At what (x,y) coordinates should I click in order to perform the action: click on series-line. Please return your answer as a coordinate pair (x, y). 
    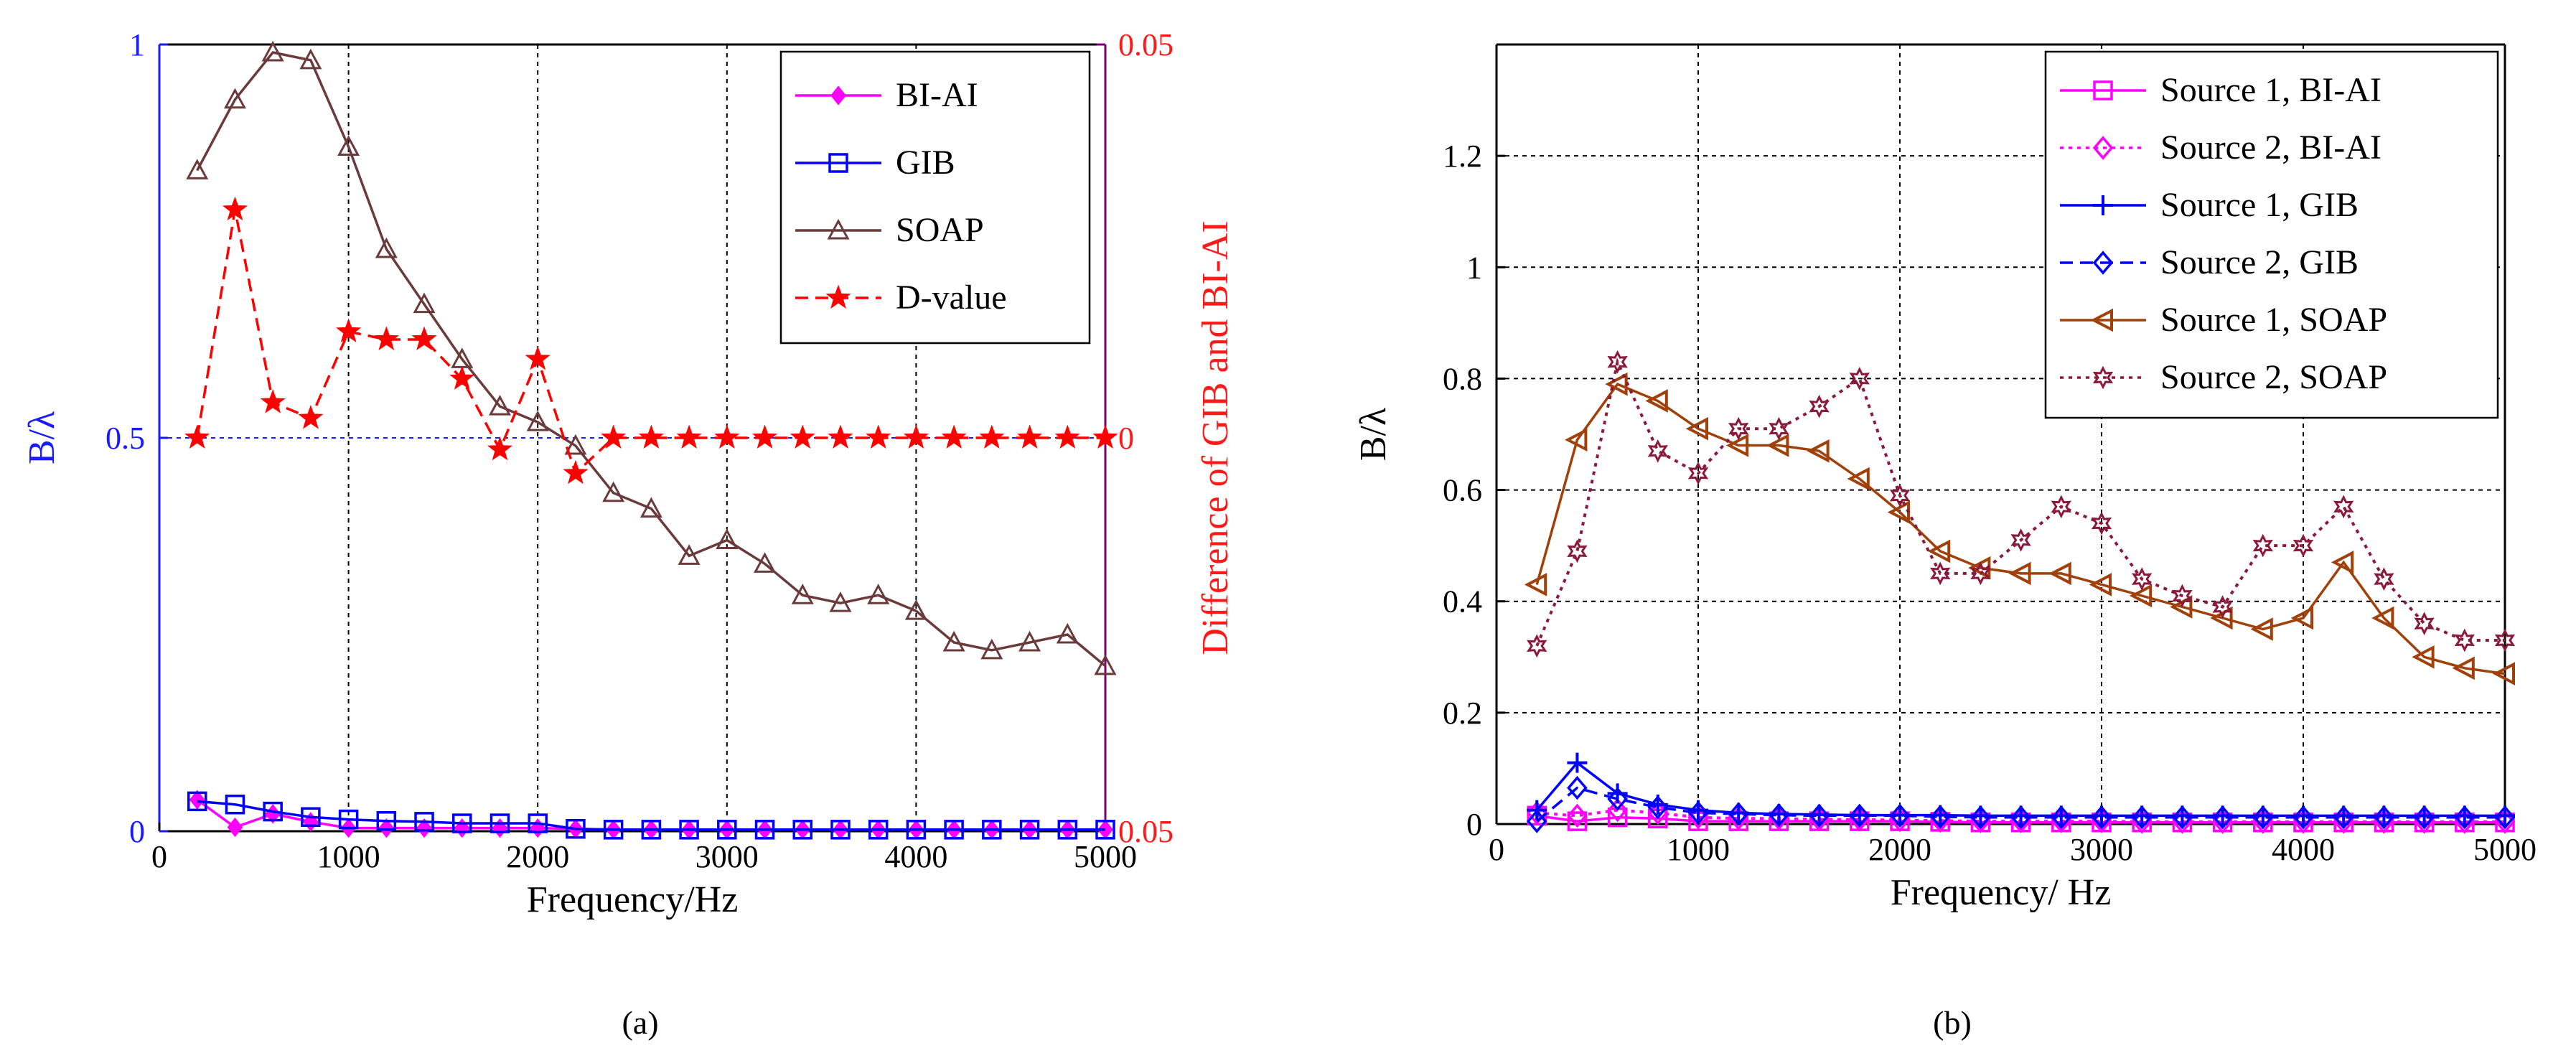
    Looking at the image, I should click on (2020, 502).